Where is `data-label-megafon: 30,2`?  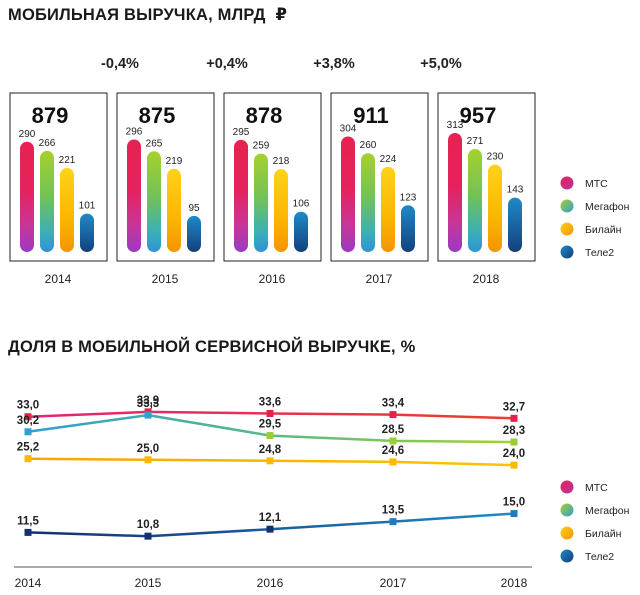 data-label-megafon: 30,2 is located at coordinates (28, 421).